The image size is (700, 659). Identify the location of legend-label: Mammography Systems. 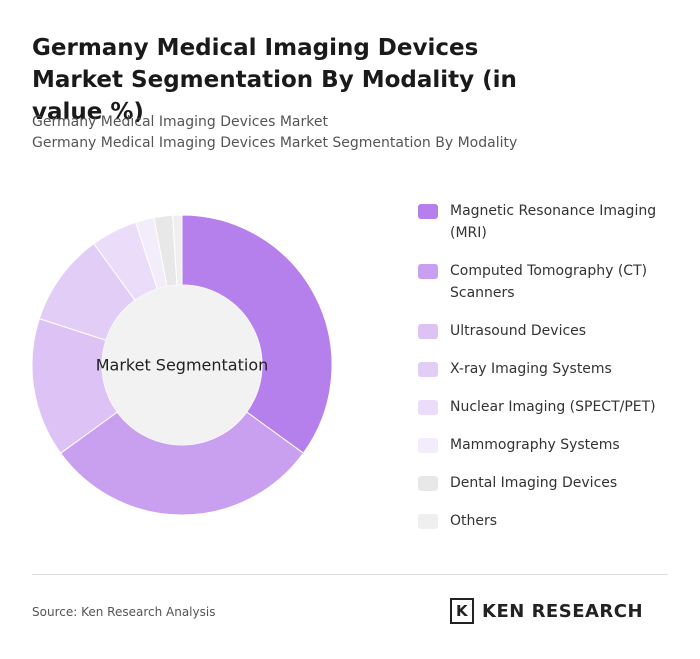
(535, 445).